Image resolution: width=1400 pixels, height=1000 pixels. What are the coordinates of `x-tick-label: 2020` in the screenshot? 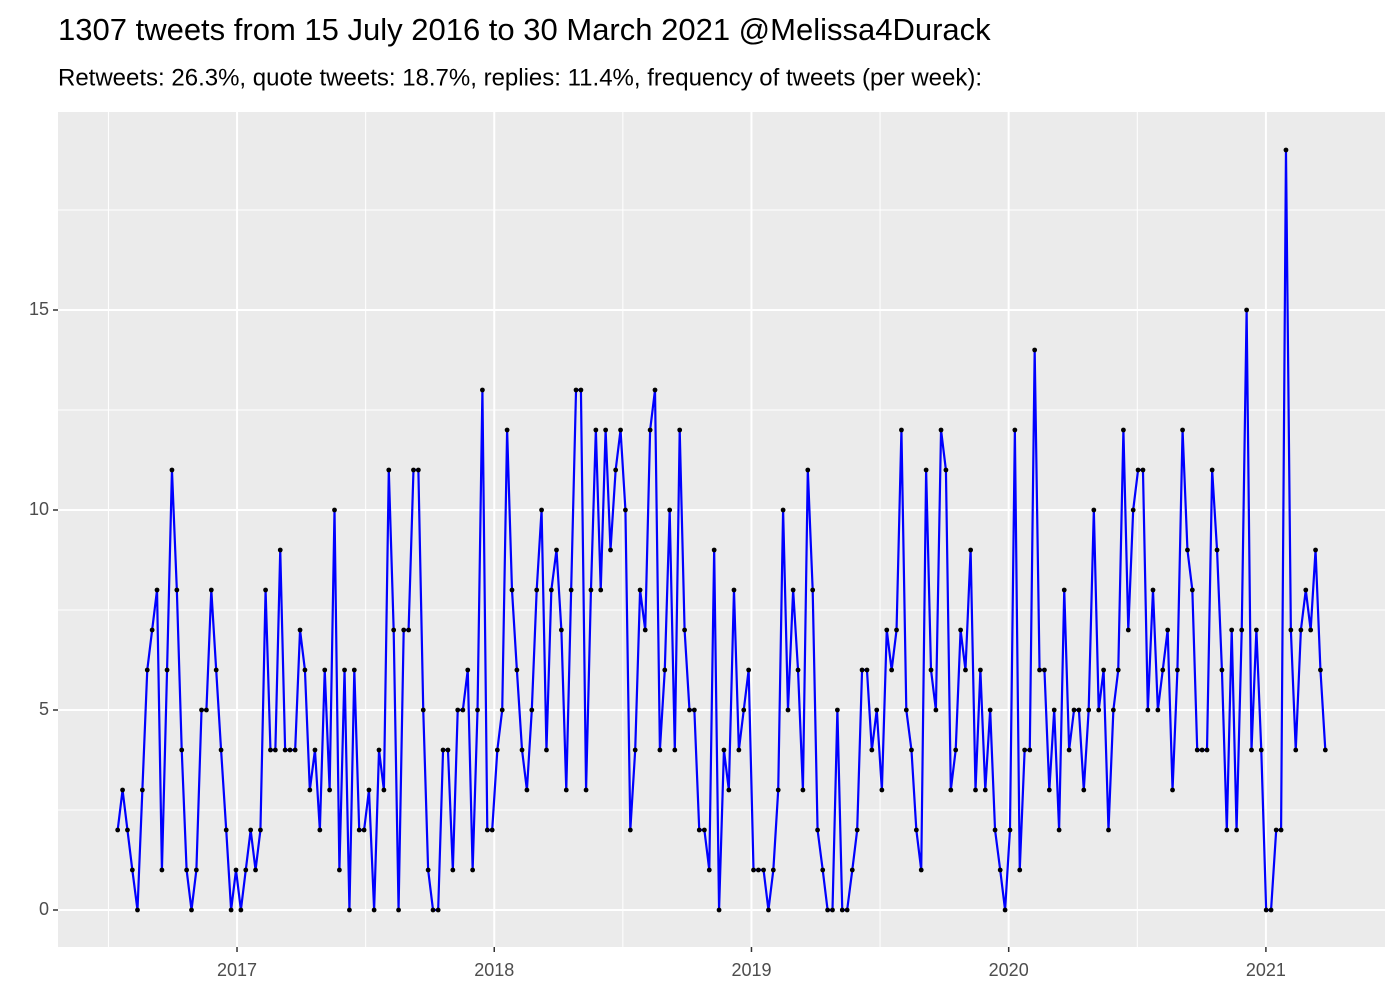 It's located at (1009, 970).